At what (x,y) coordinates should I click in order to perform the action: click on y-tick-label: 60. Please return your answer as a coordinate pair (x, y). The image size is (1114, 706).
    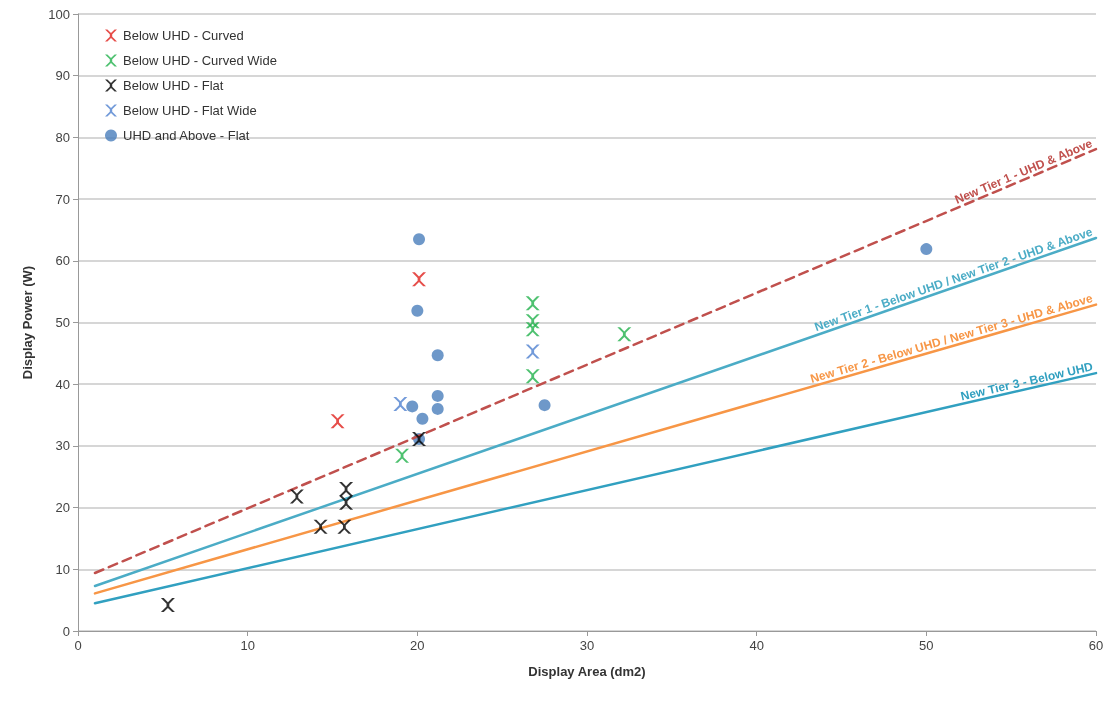
    Looking at the image, I should click on (62, 261).